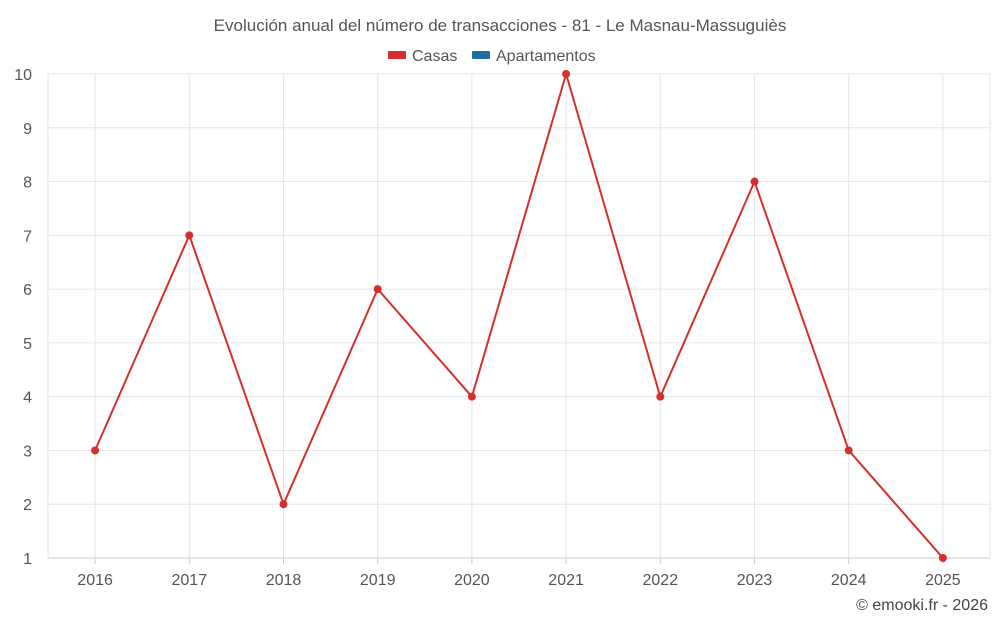 The height and width of the screenshot is (625, 1000). Describe the element at coordinates (190, 580) in the screenshot. I see `x-tick-label: 2017` at that location.